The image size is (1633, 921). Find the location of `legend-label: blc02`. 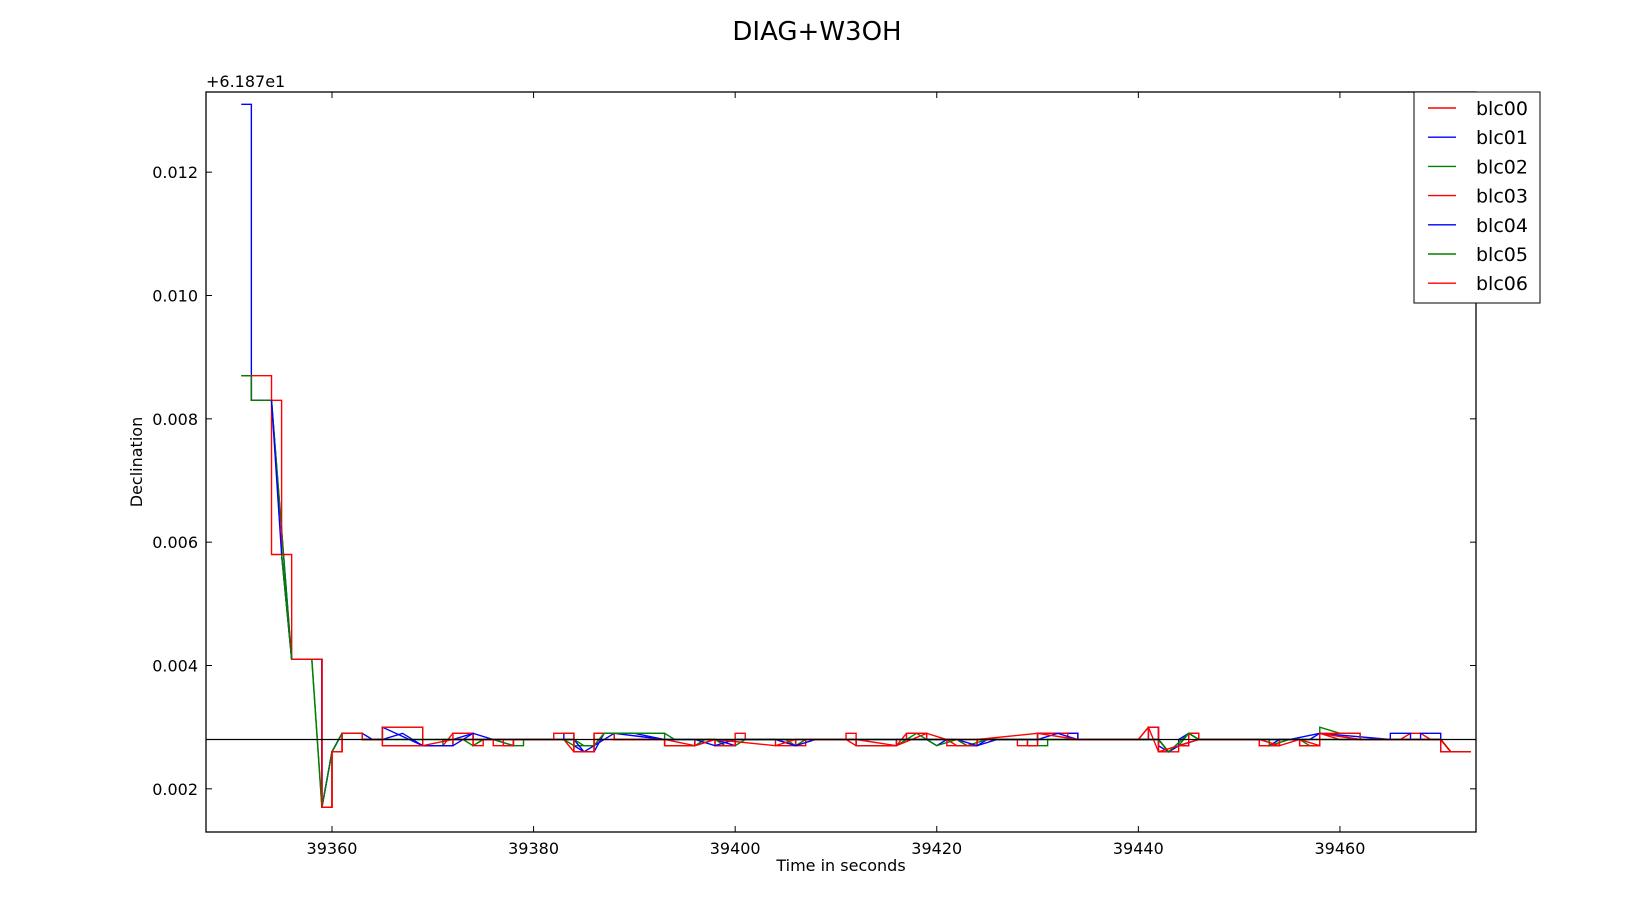

legend-label: blc02 is located at coordinates (1502, 167).